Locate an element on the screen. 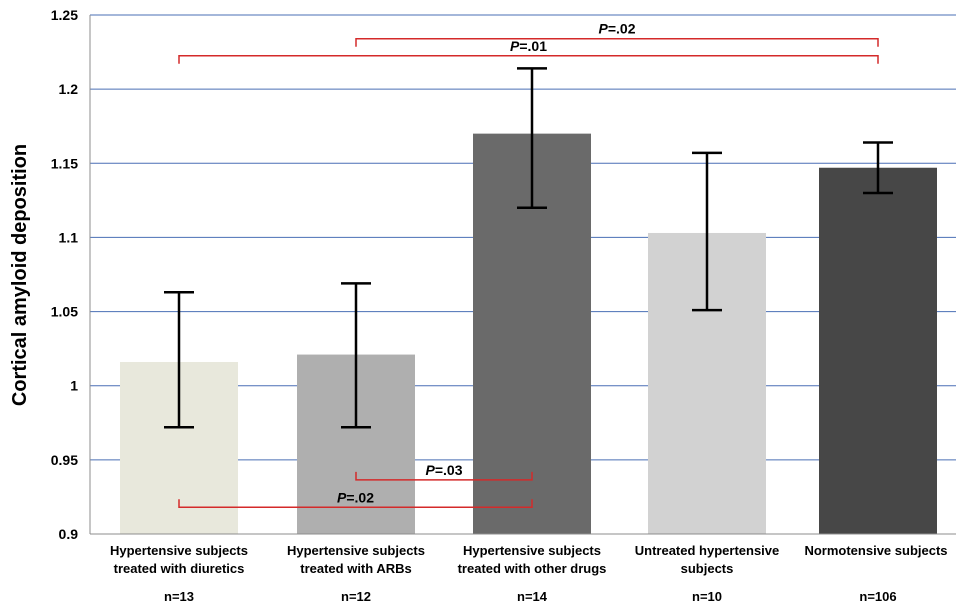 The height and width of the screenshot is (603, 956). sample-size-label: n=12 is located at coordinates (356, 596).